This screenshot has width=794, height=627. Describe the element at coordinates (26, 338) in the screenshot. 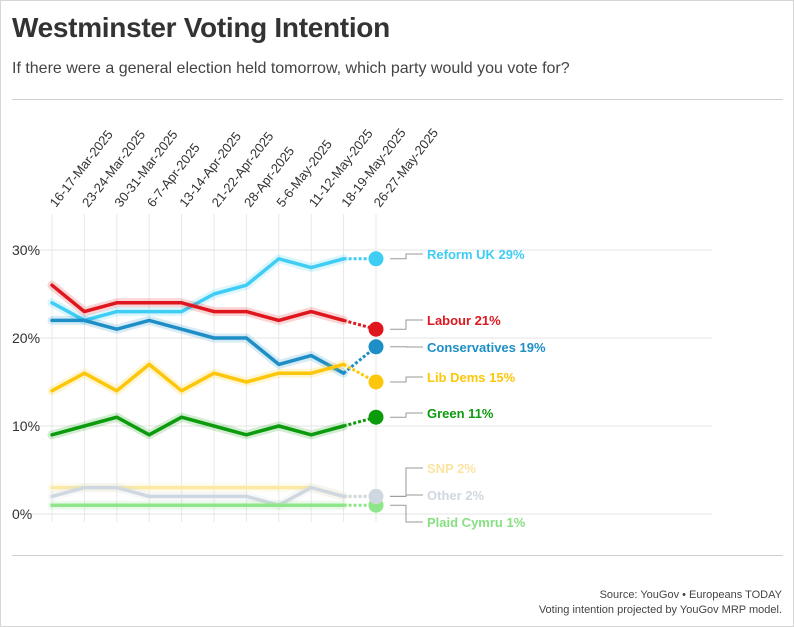

I see `y-tick-label: 20%` at that location.